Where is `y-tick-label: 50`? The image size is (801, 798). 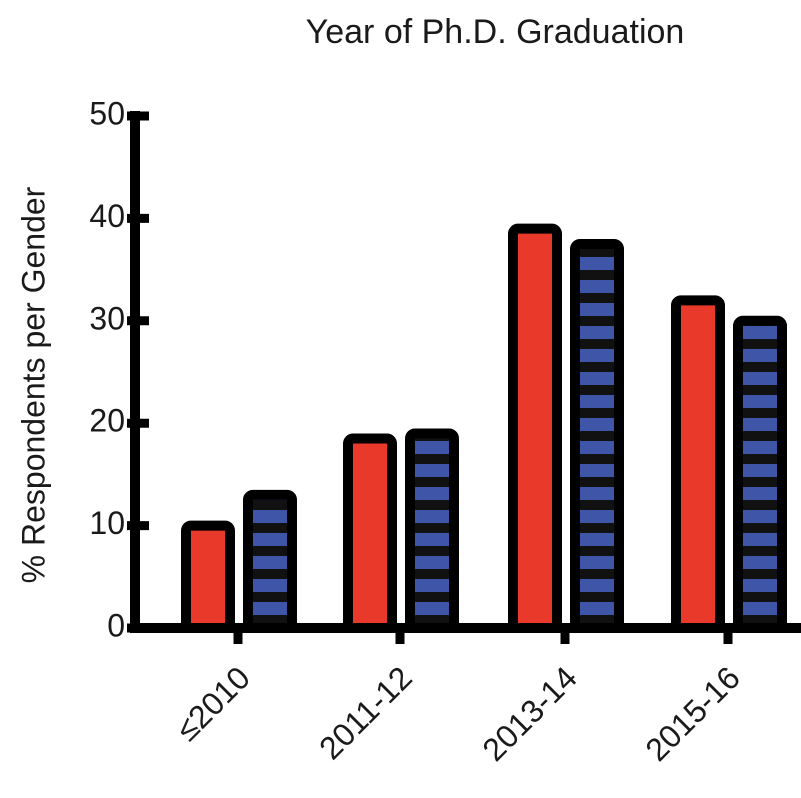 y-tick-label: 50 is located at coordinates (107, 113).